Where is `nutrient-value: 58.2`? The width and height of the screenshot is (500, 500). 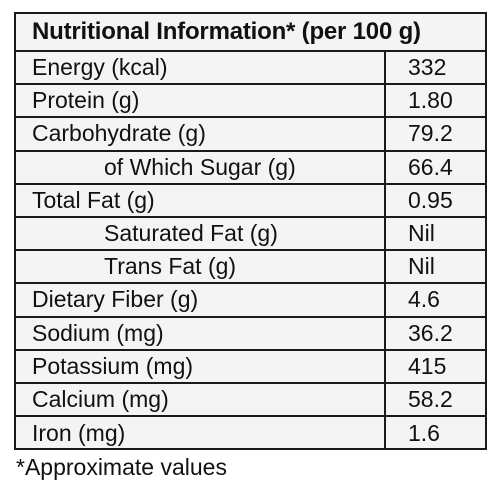 nutrient-value: 58.2 is located at coordinates (430, 398).